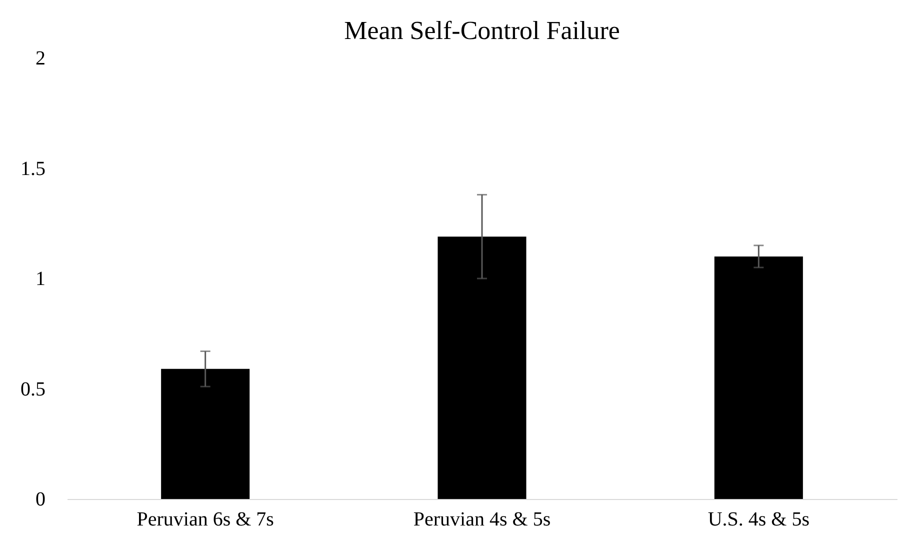  What do you see at coordinates (41, 279) in the screenshot?
I see `y-tick-label: 1` at bounding box center [41, 279].